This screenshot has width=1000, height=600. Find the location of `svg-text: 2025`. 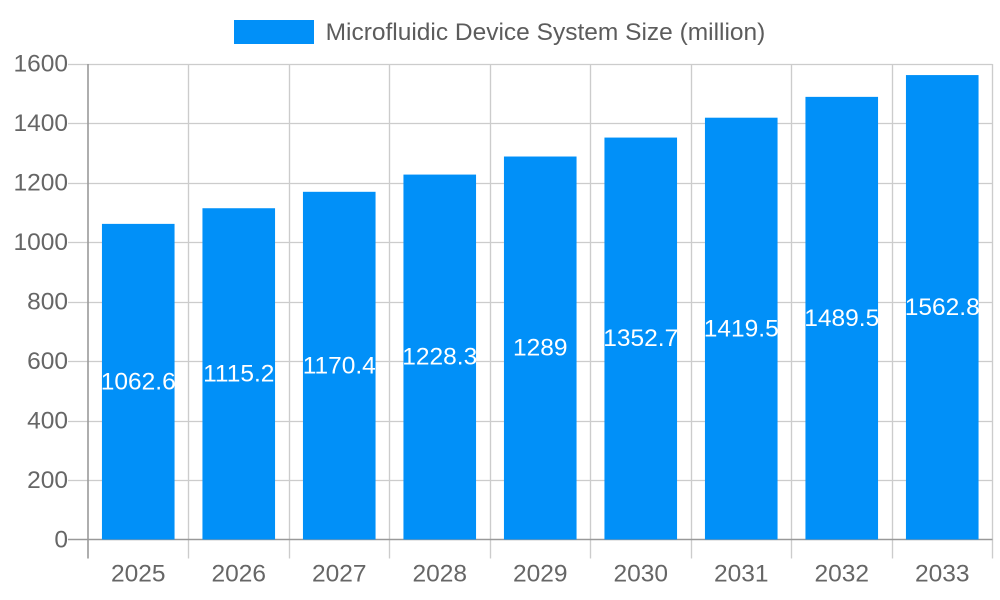

svg-text: 2025 is located at coordinates (138, 574).